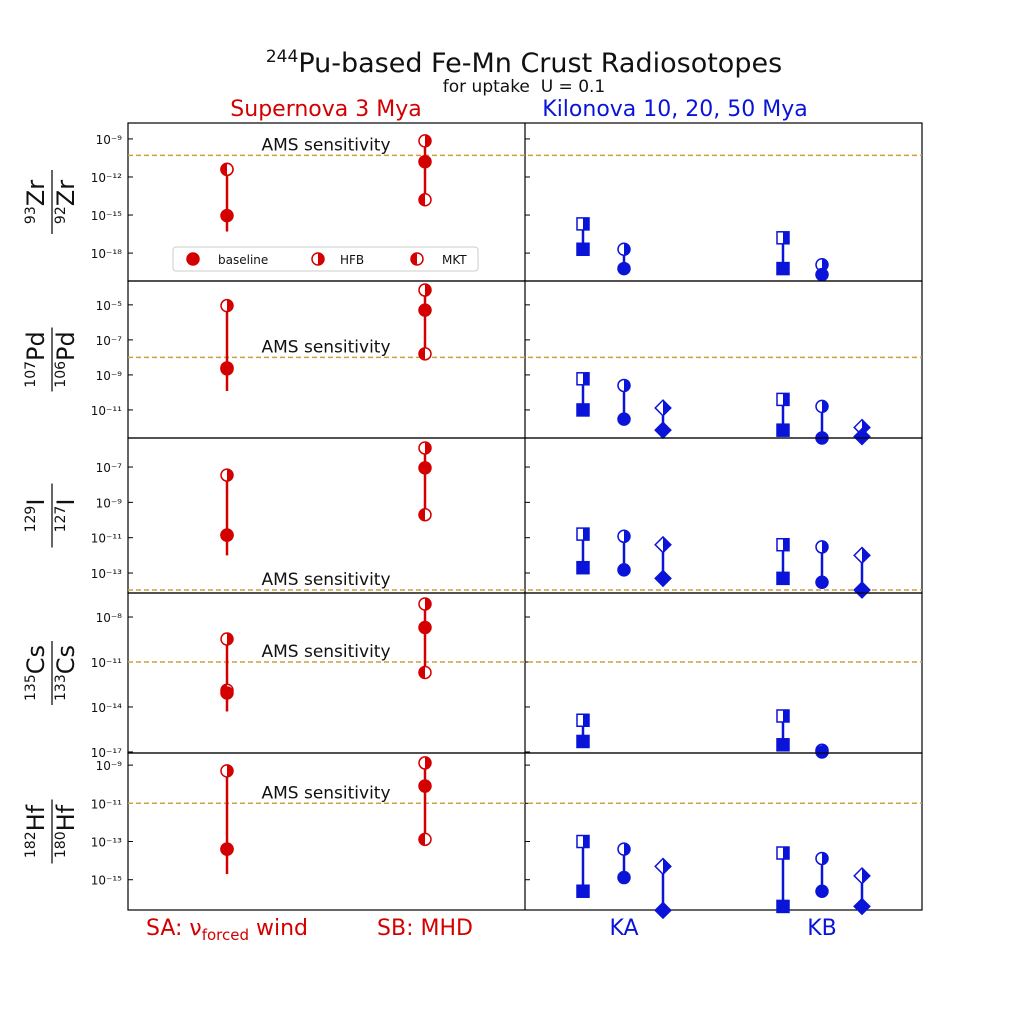 The image size is (1024, 1024). I want to click on x-label-part: SB: MHD, so click(425, 928).